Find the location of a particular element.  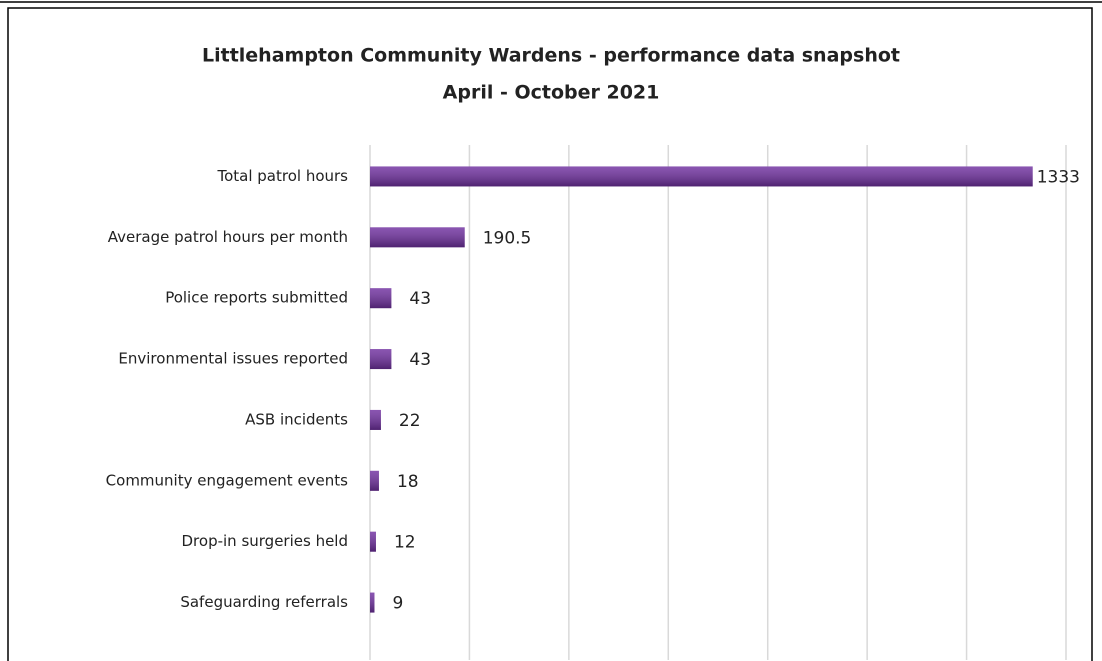

y-tick-label: Community engagement events is located at coordinates (227, 480).